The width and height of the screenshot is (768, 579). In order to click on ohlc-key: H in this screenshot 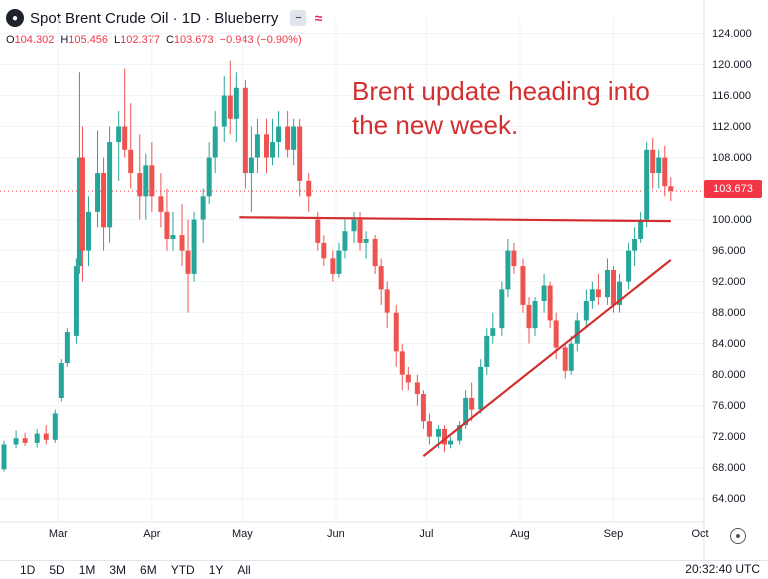, I will do `click(64, 40)`.